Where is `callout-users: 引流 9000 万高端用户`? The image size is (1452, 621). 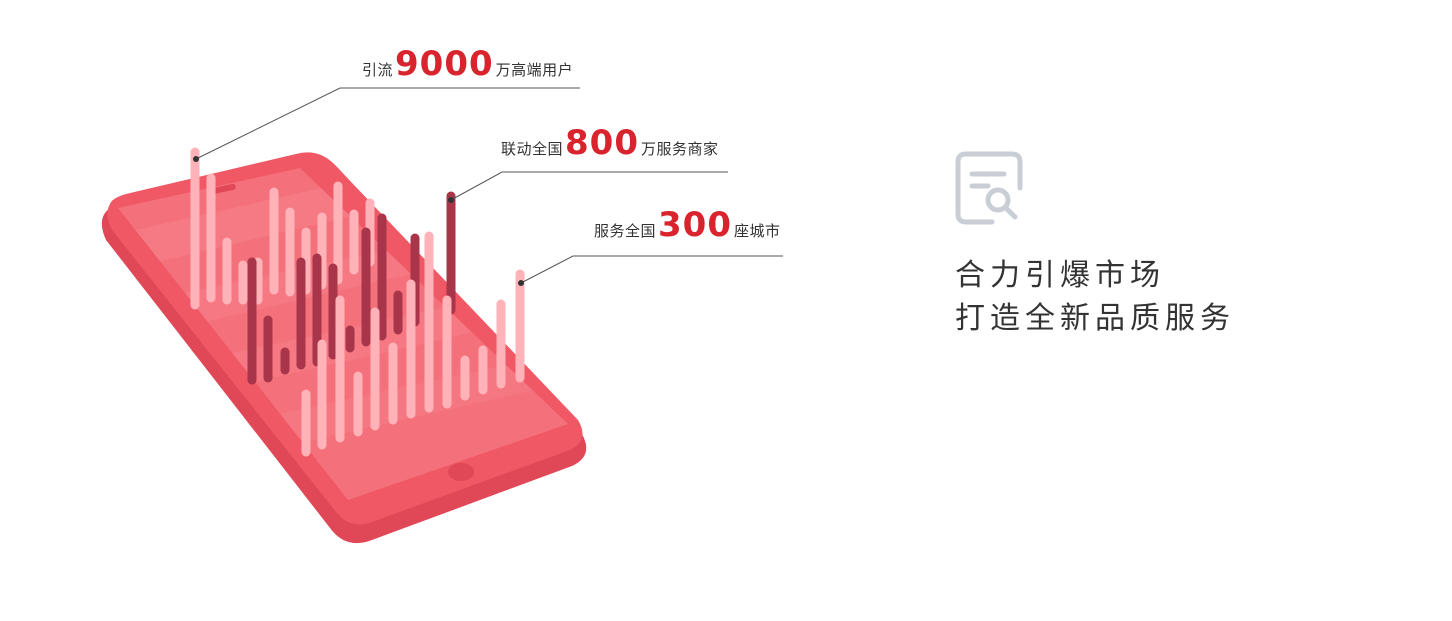 callout-users: 引流 9000 万高端用户 is located at coordinates (467, 64).